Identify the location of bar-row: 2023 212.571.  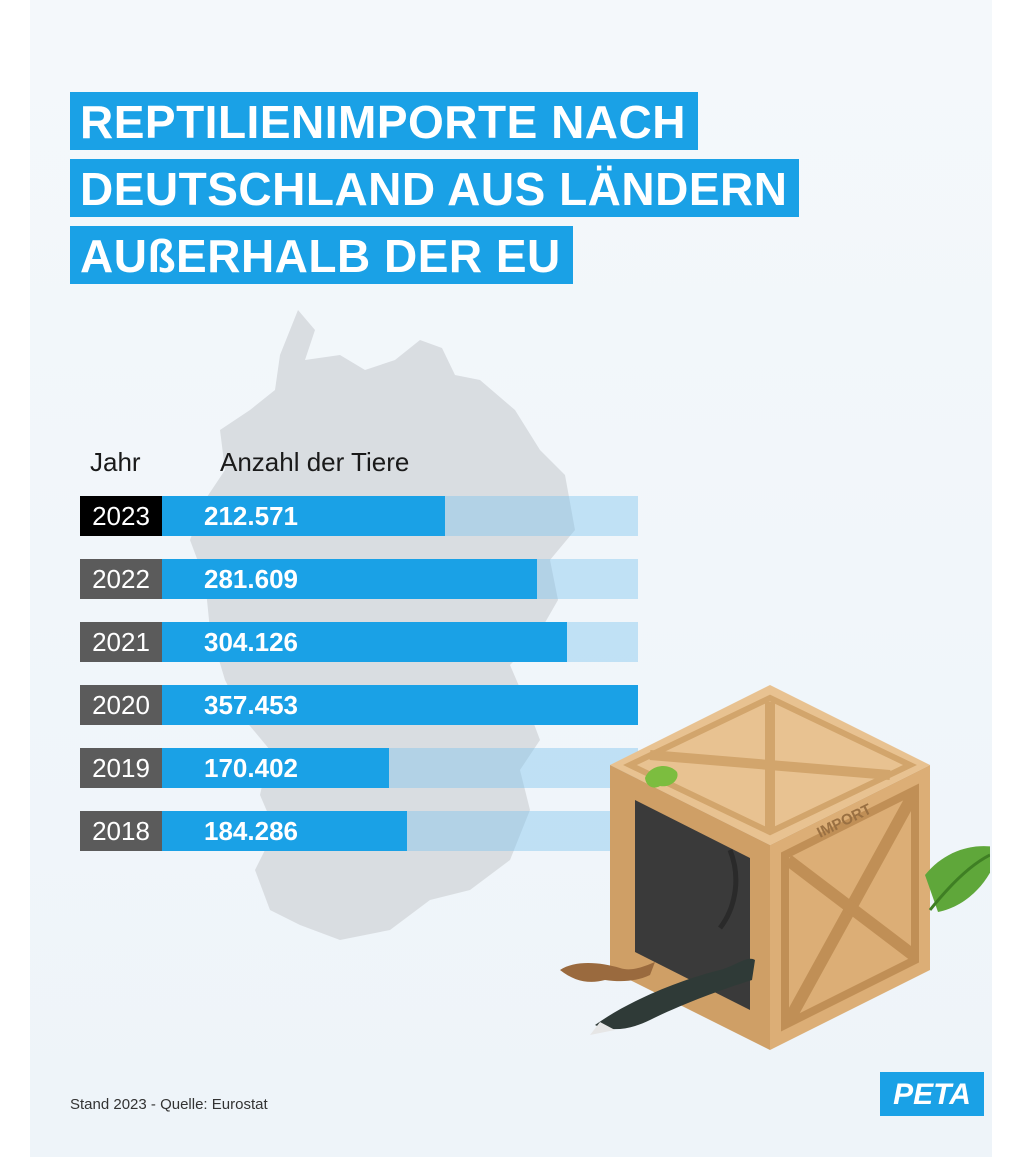
(359, 516).